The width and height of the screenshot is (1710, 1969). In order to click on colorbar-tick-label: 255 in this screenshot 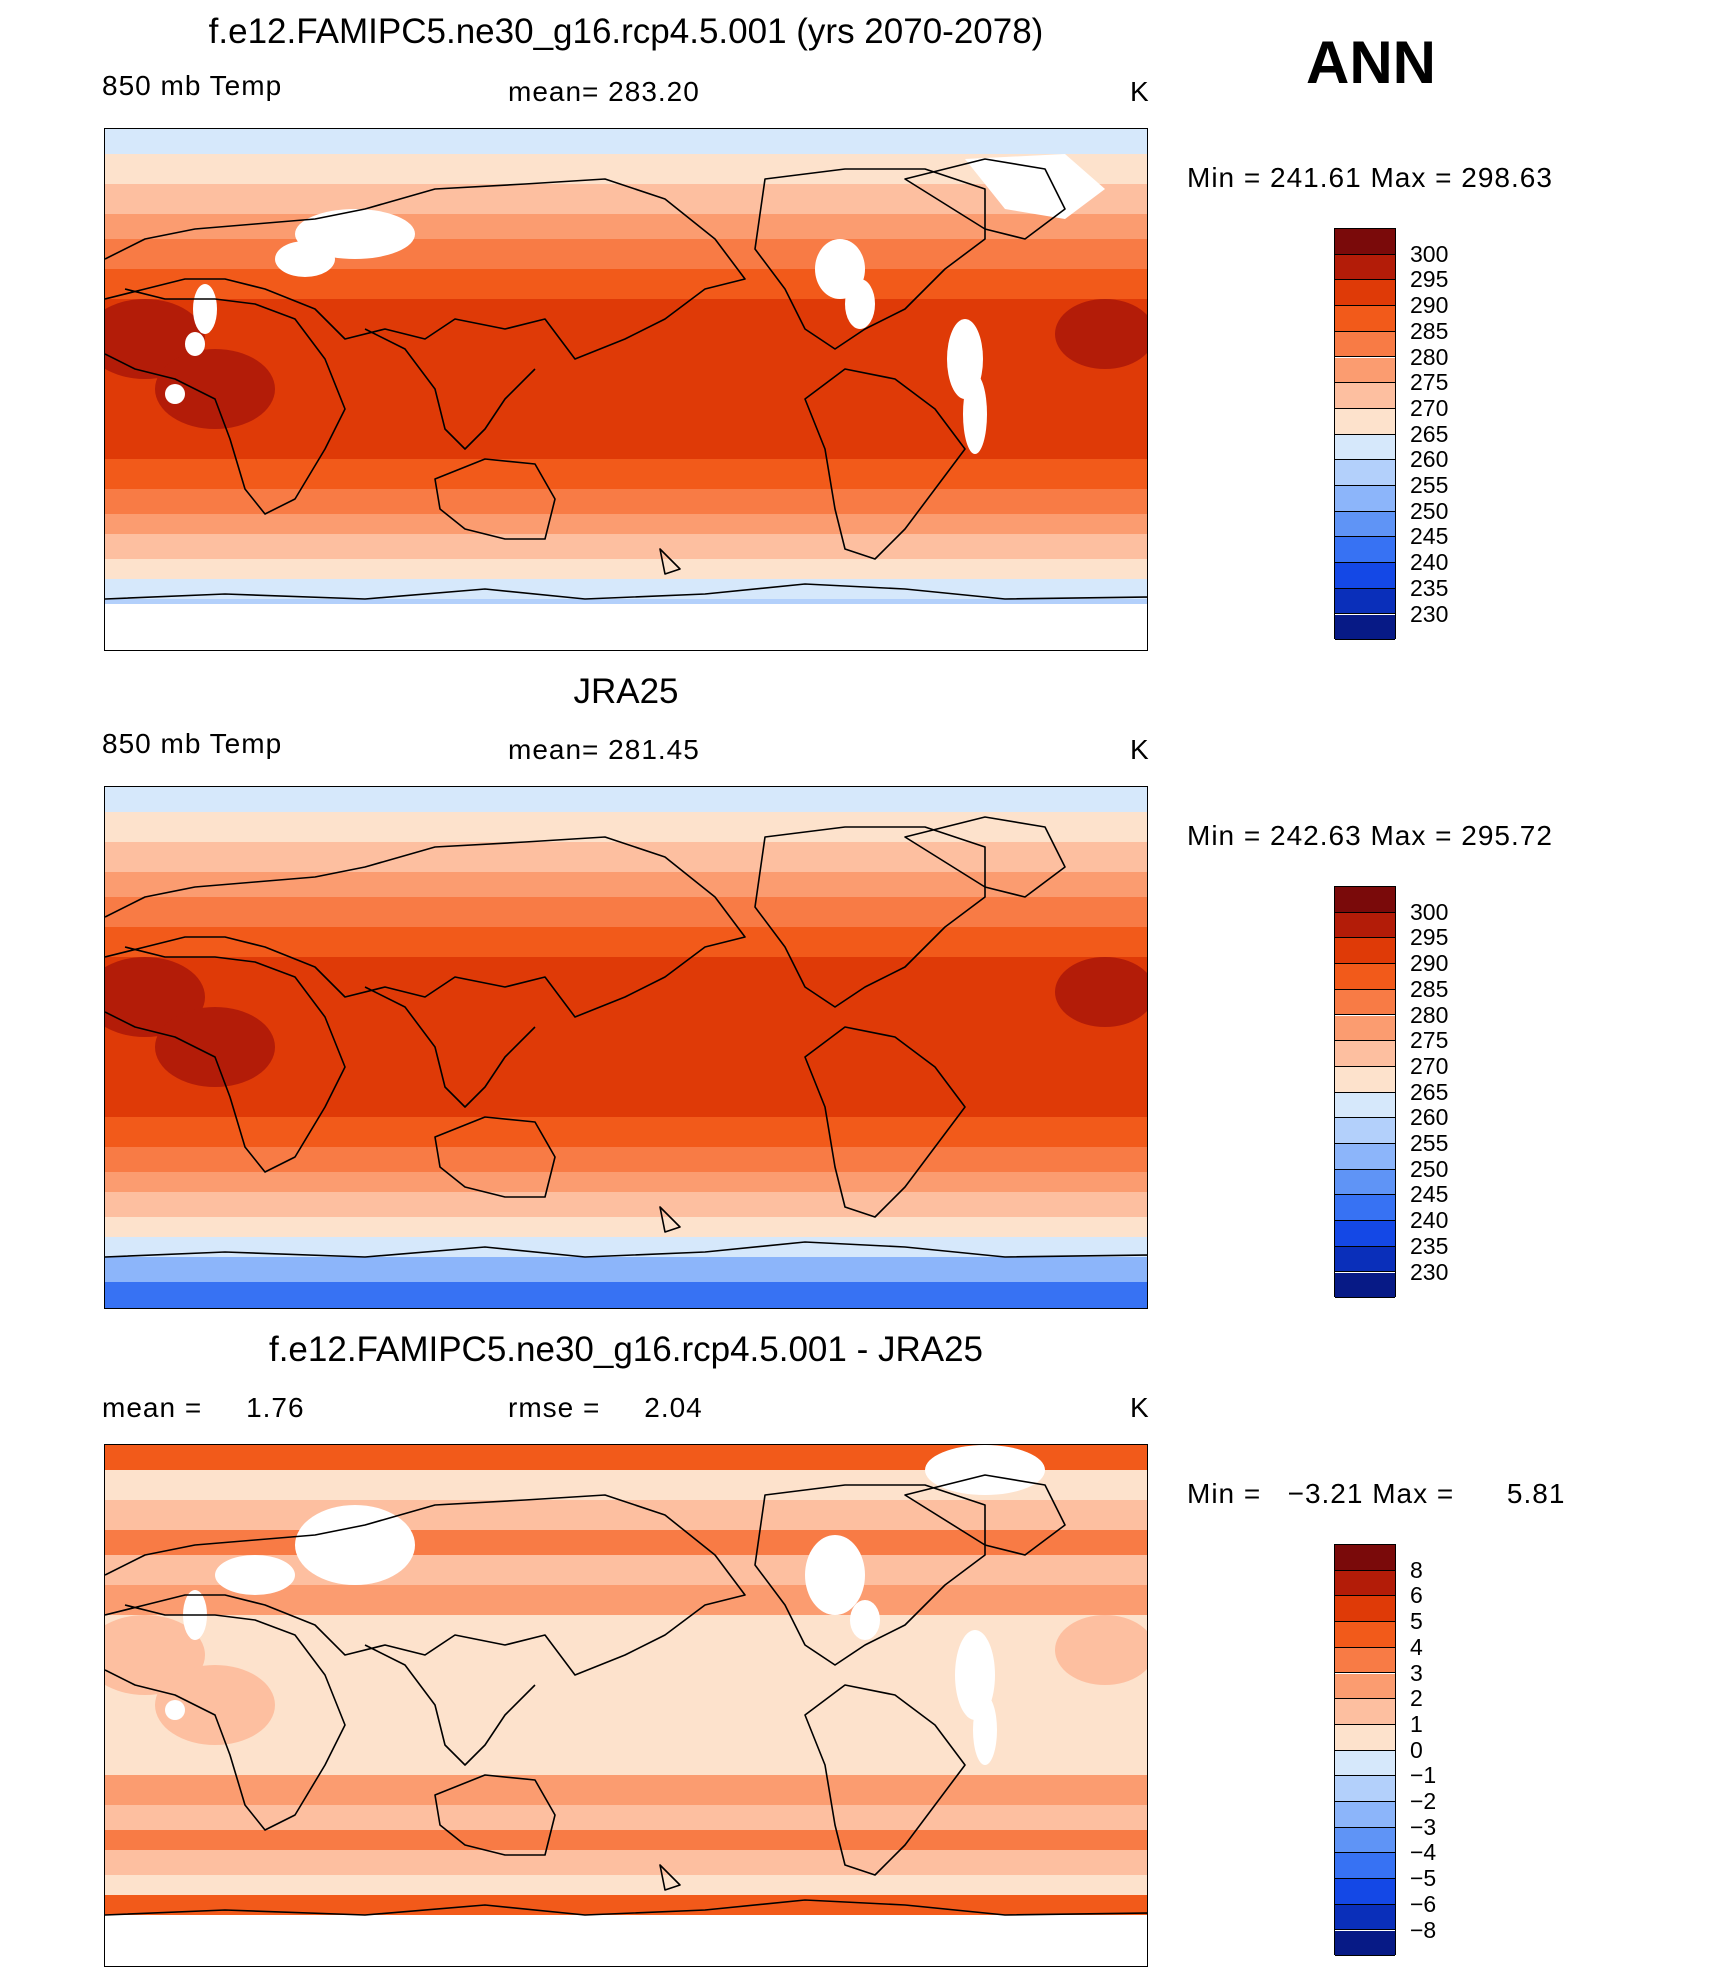, I will do `click(1429, 1143)`.